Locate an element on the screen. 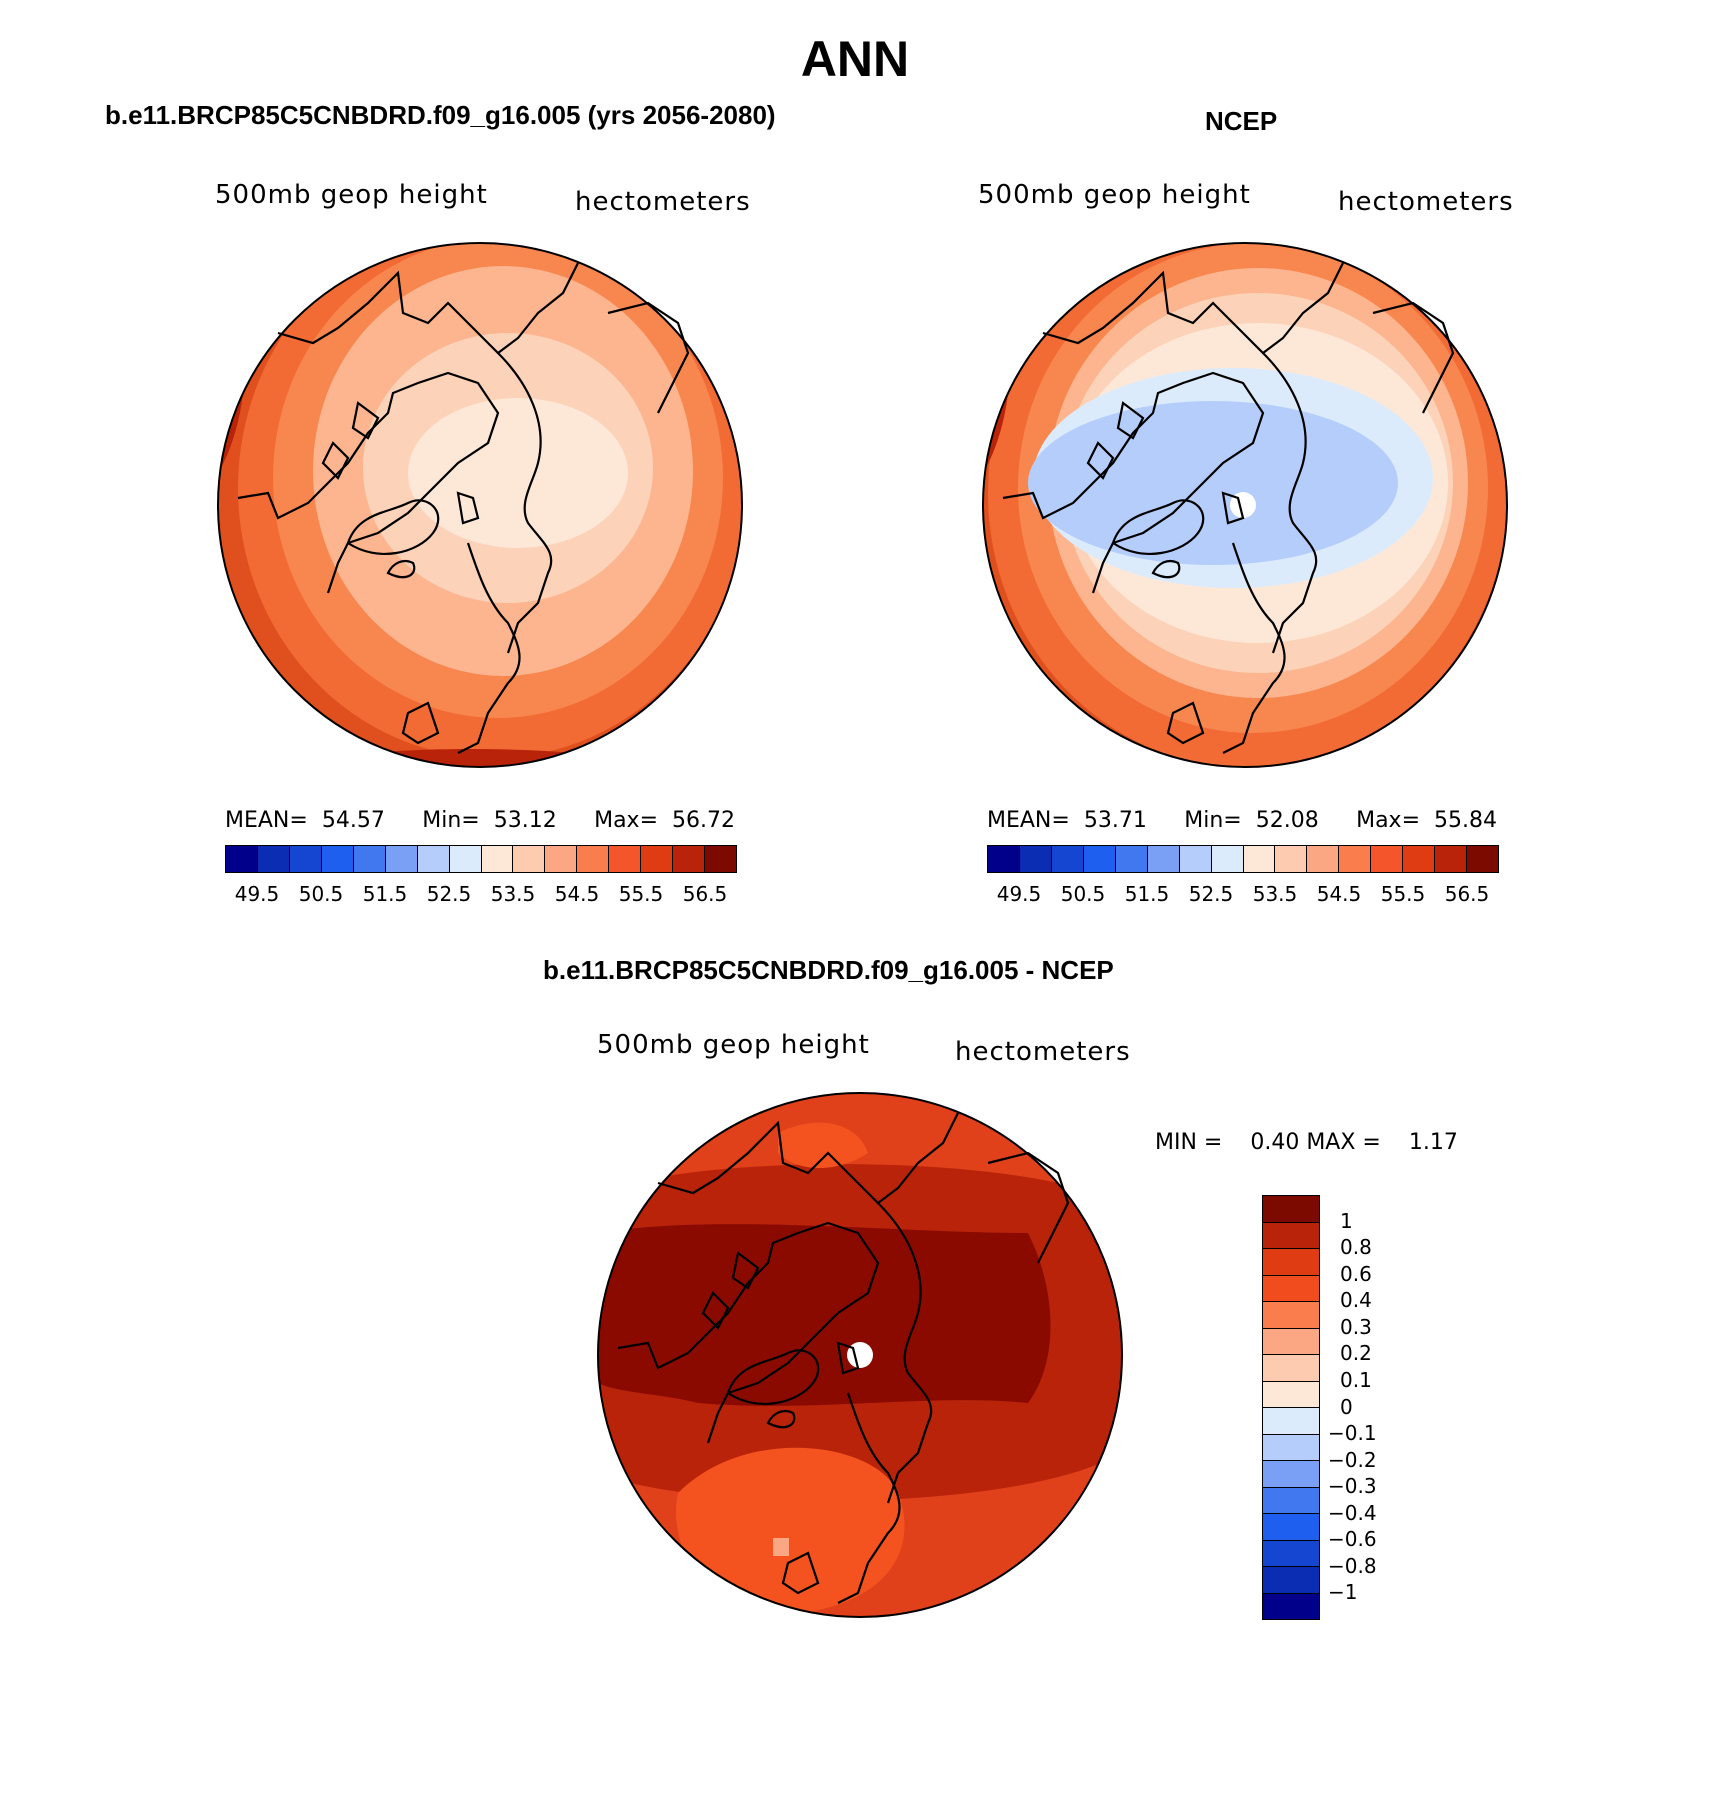 This screenshot has width=1710, height=1809. map-border is located at coordinates (1245, 505).